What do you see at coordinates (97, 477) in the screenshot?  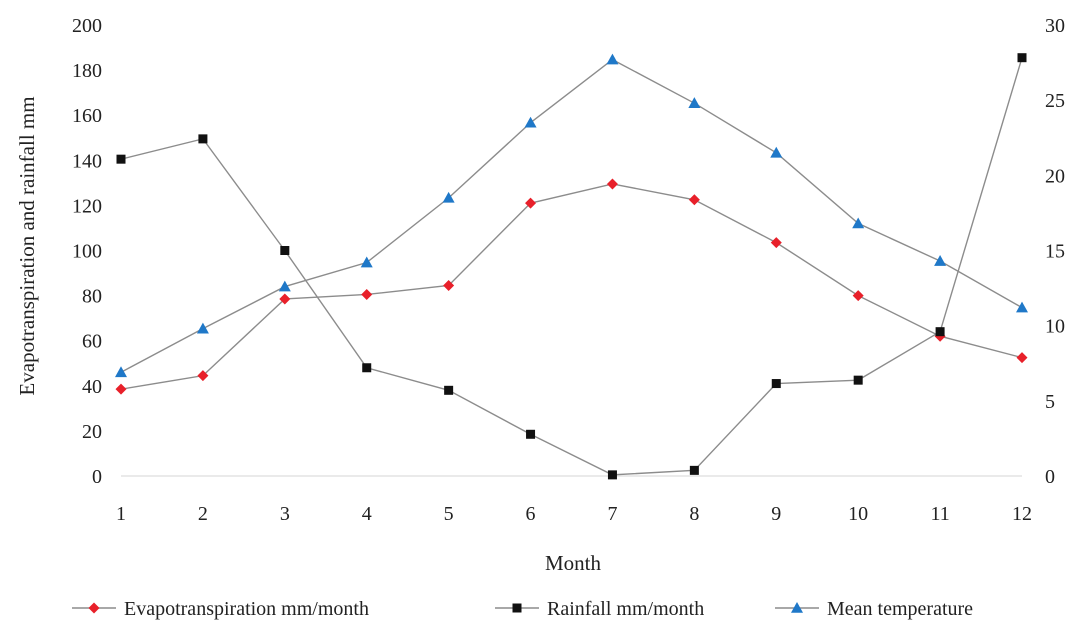 I see `y-tick-label: 0` at bounding box center [97, 477].